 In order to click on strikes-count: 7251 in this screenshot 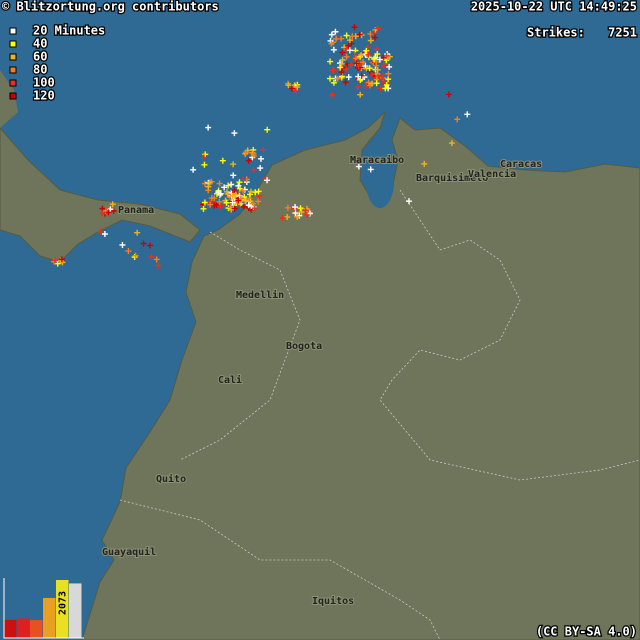, I will do `click(622, 33)`.